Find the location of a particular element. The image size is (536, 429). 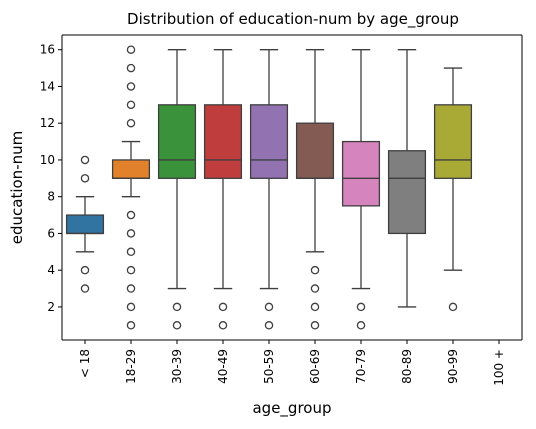

y-tick-label: 14 is located at coordinates (47, 86).